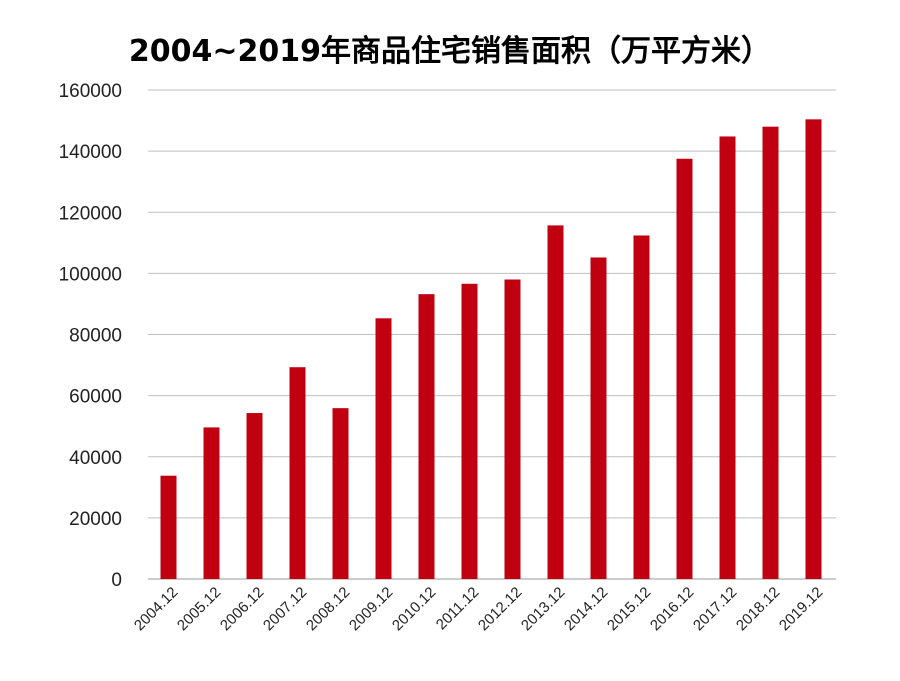 This screenshot has width=900, height=681. I want to click on y-tick-label: 160000, so click(90, 91).